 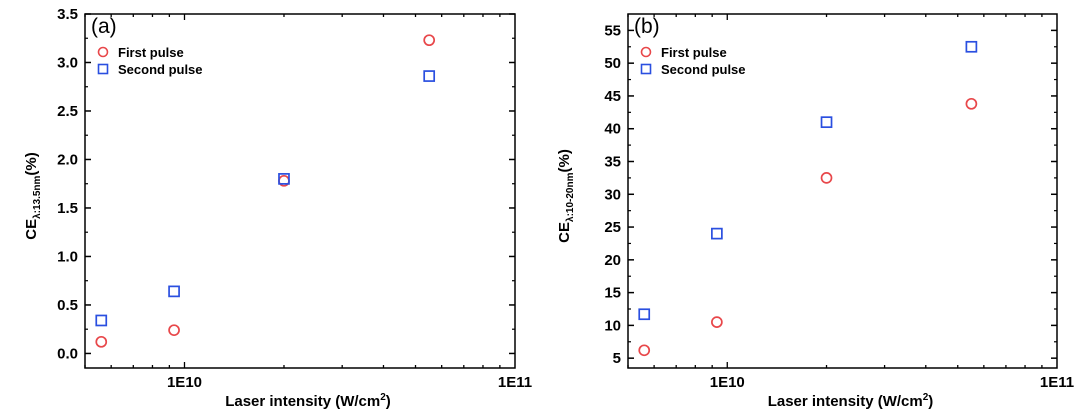 I want to click on y-tick-label: 30, so click(x=612, y=194).